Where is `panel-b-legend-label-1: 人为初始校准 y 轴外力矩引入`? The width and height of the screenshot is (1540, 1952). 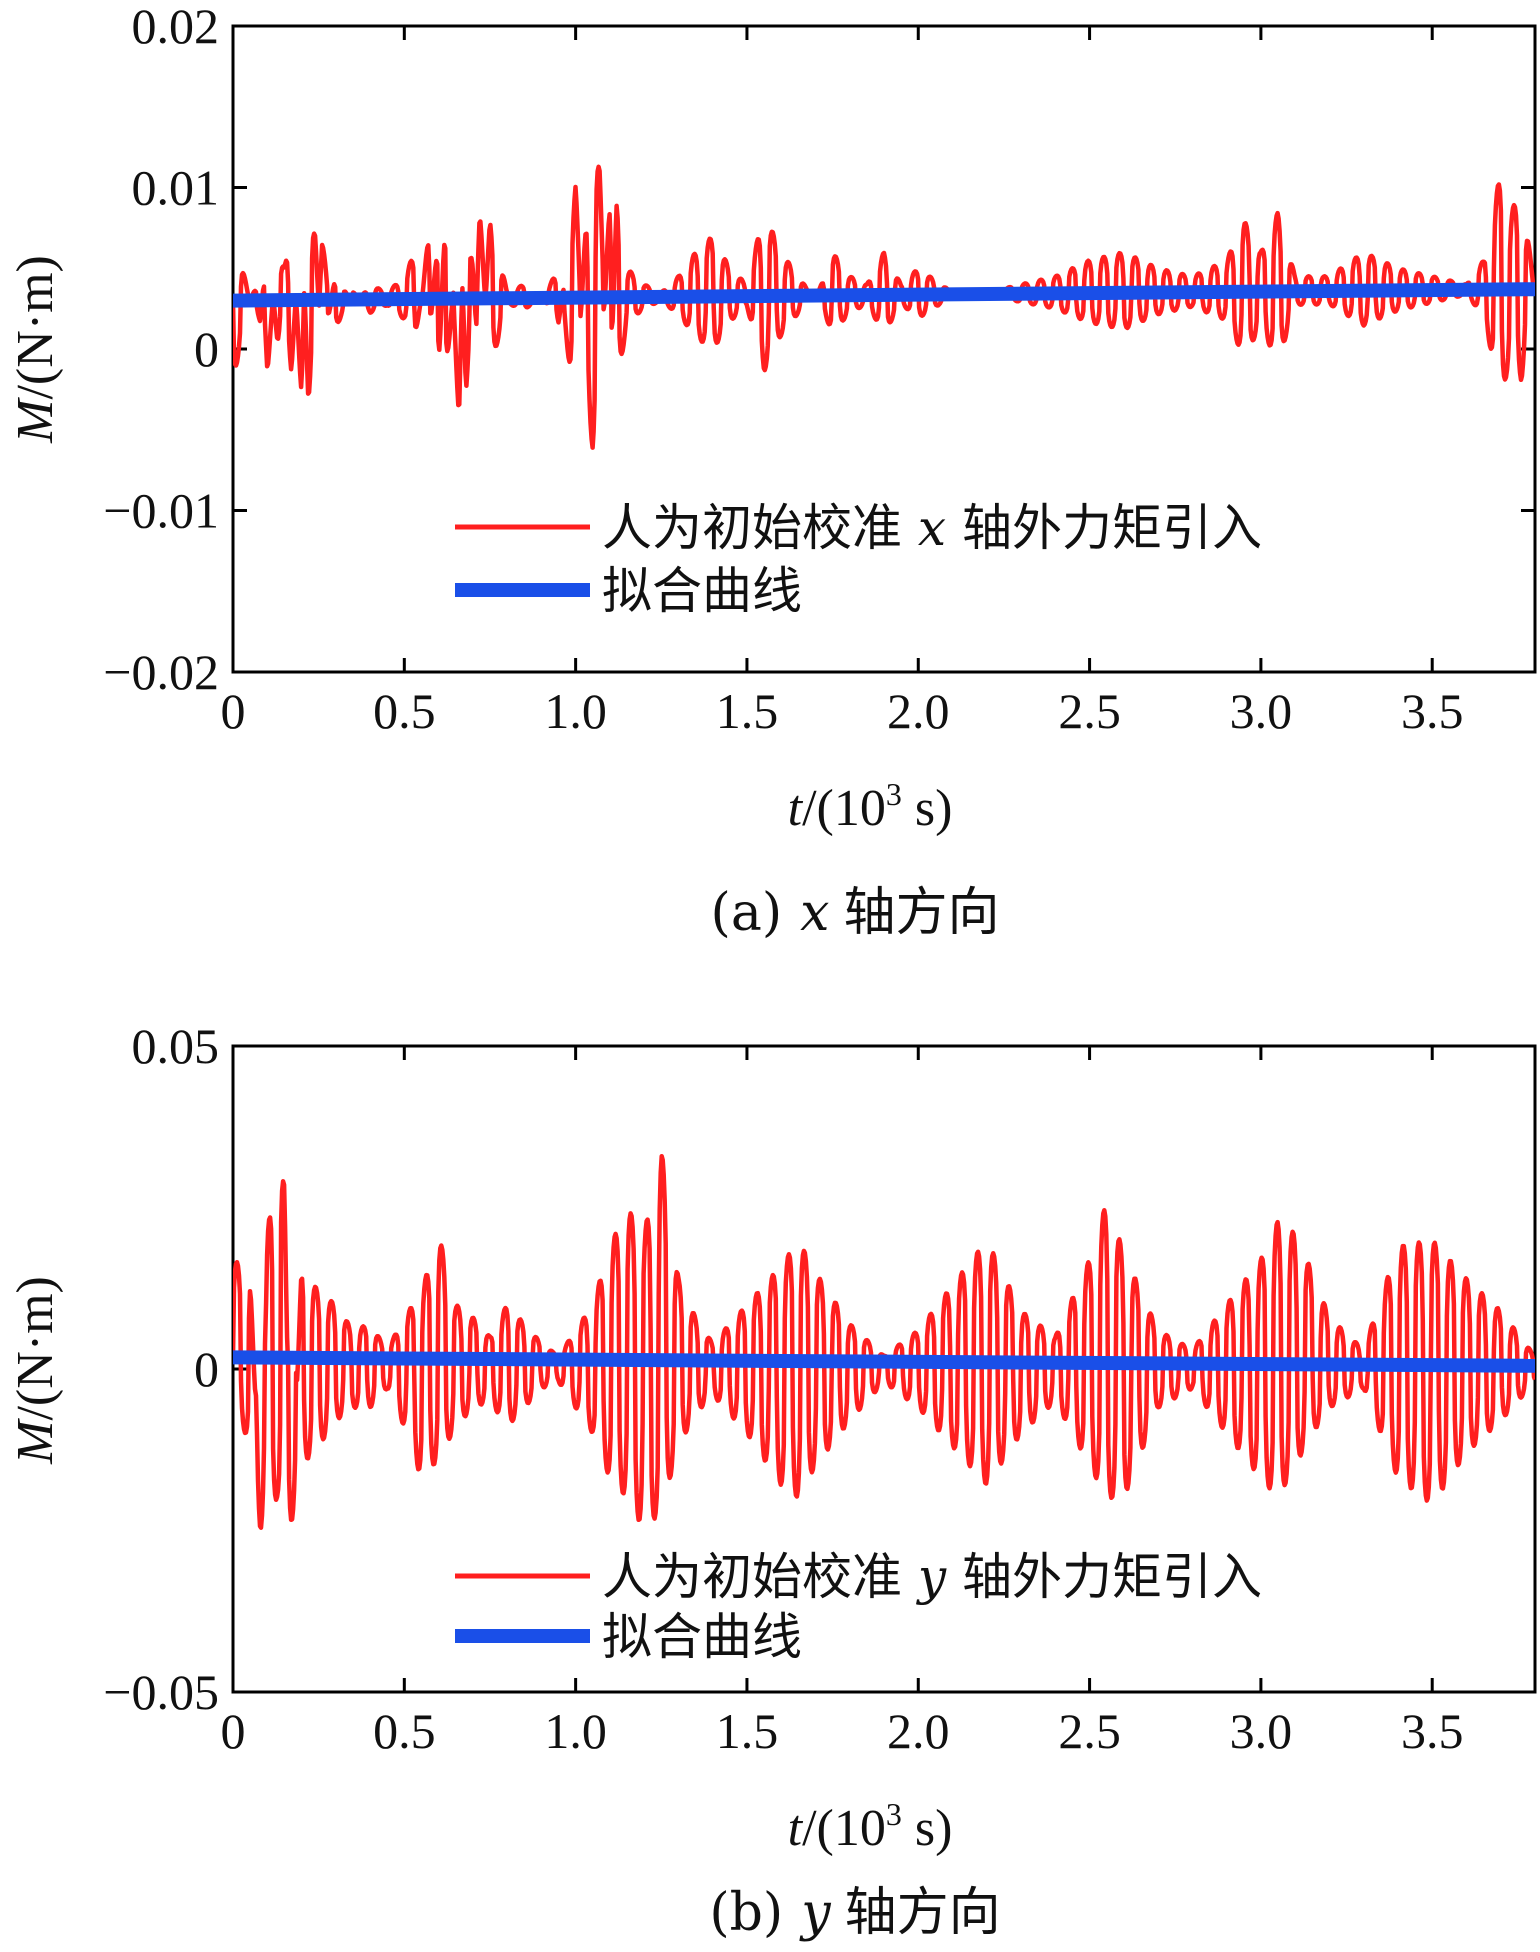 panel-b-legend-label-1: 人为初始校准 y 轴外力矩引入 is located at coordinates (932, 1577).